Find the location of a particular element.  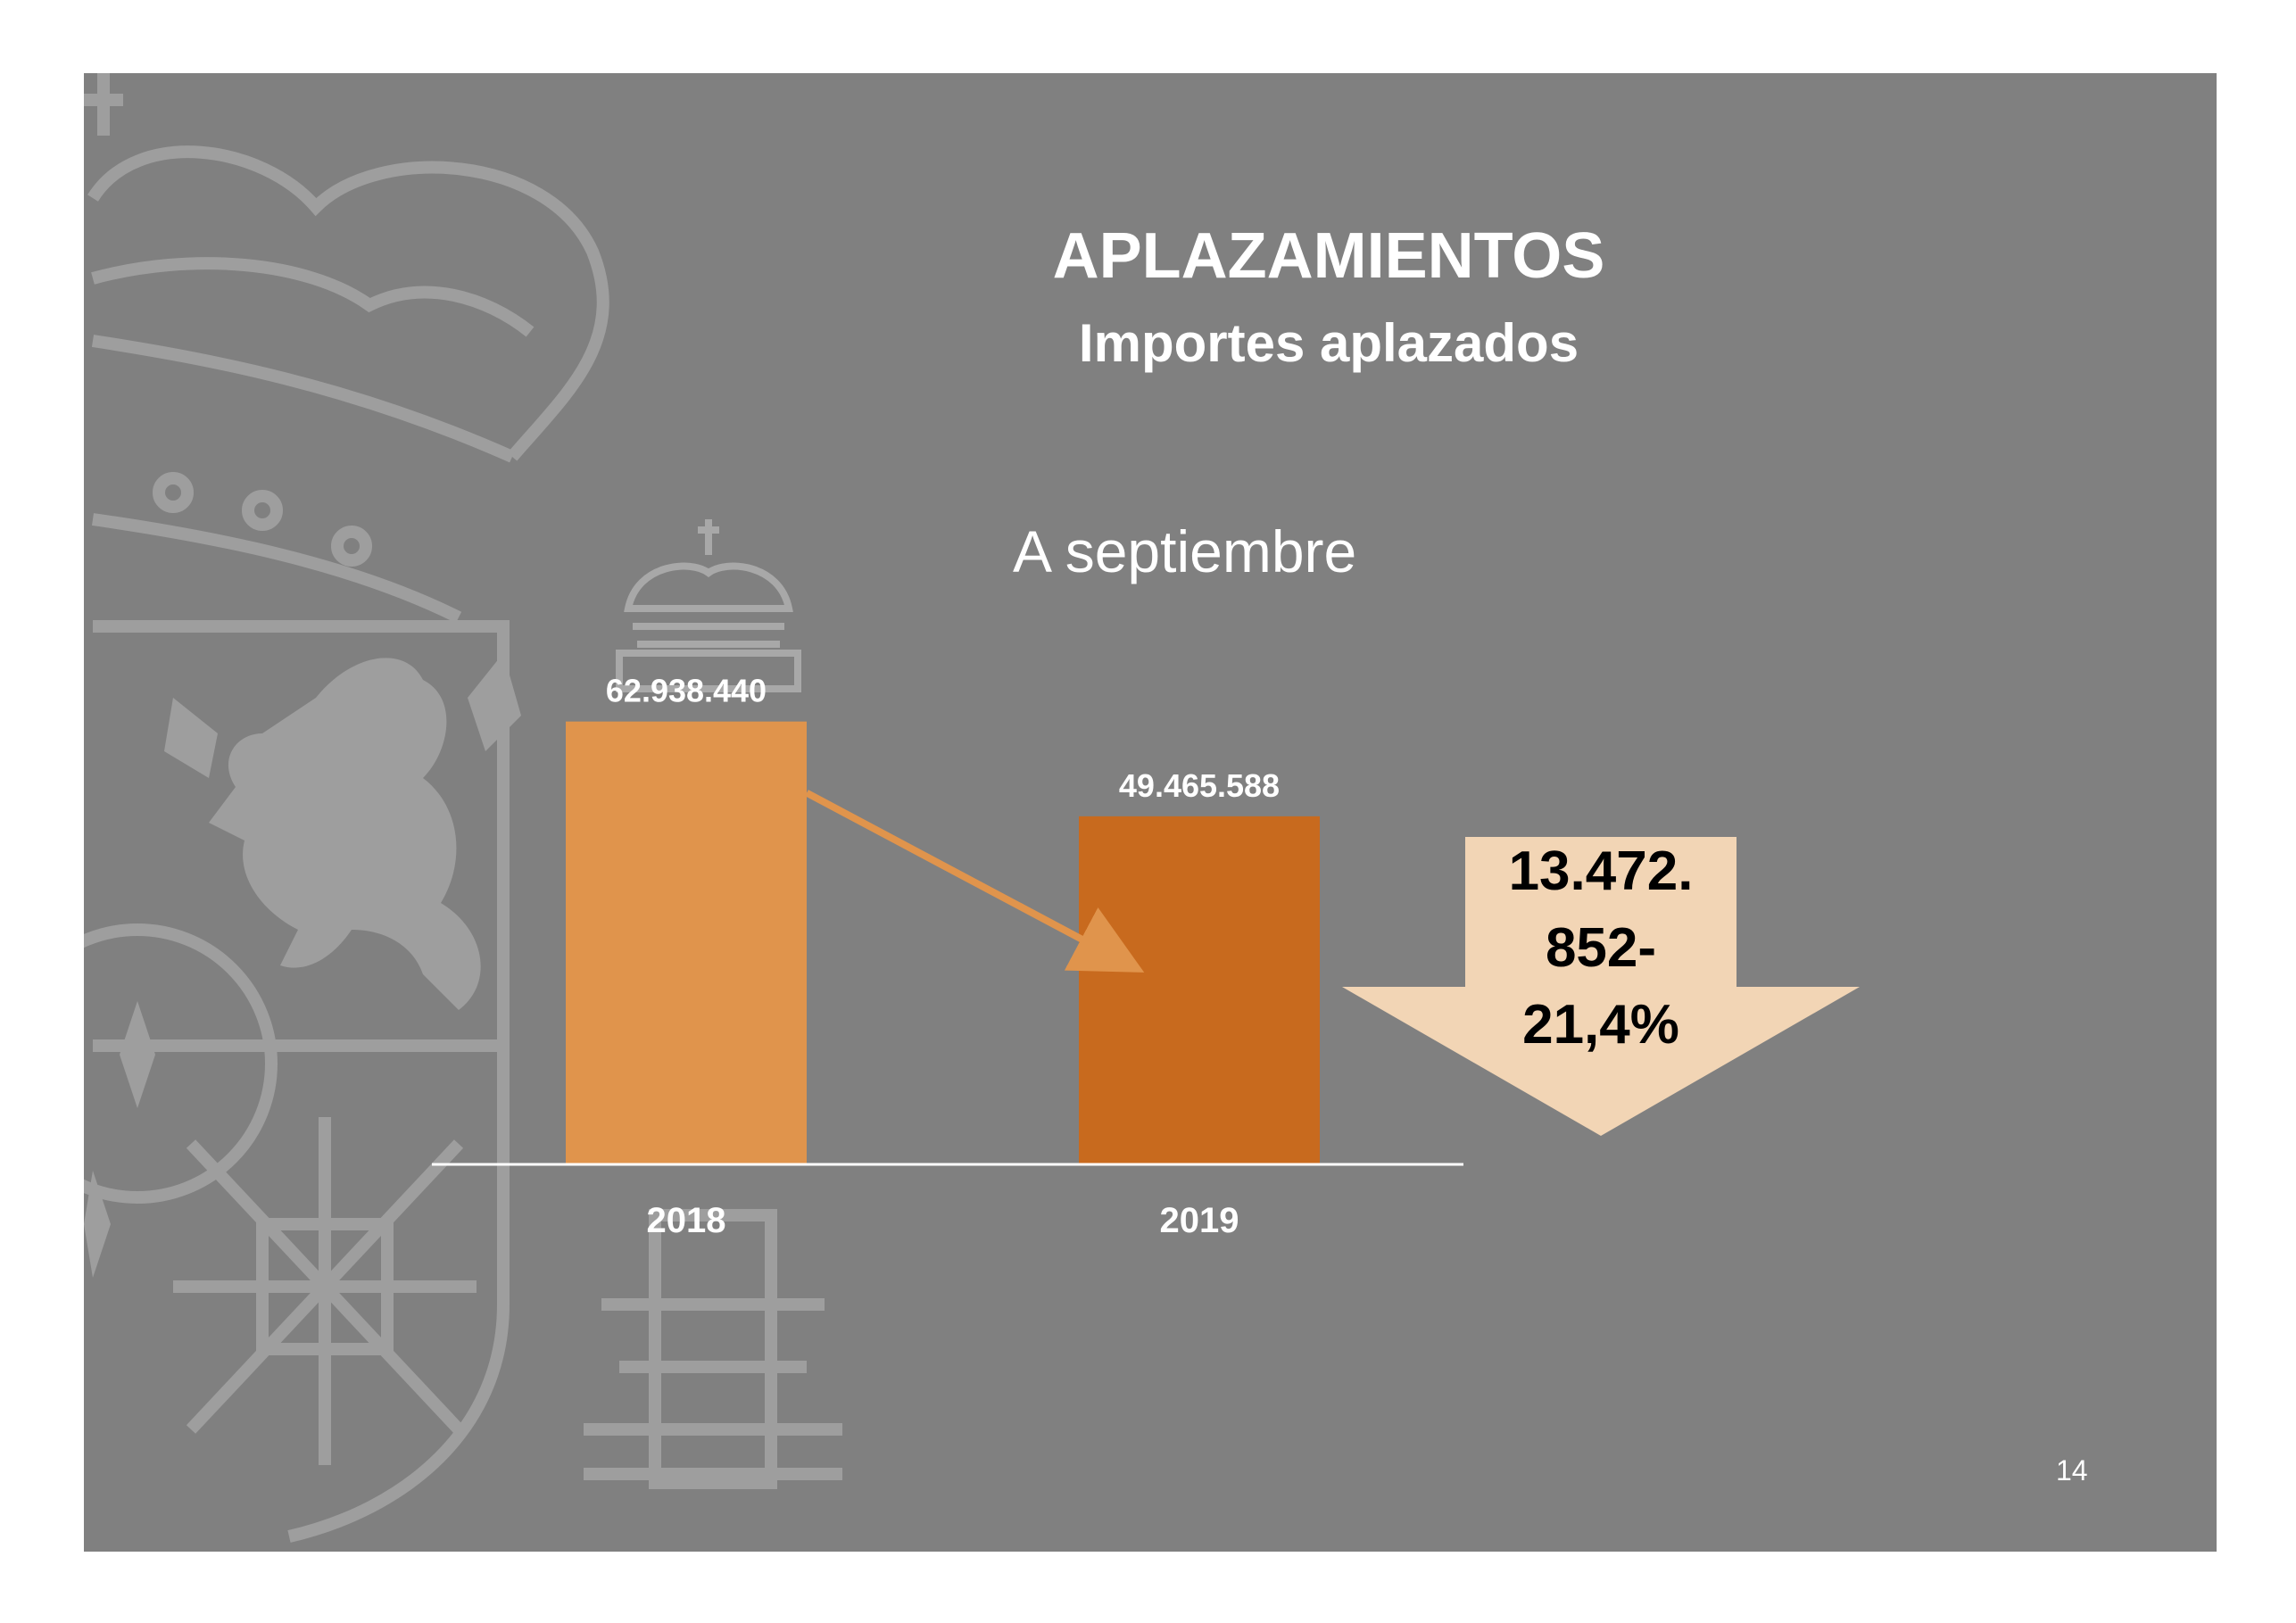

bar-2019 is located at coordinates (1199, 990).